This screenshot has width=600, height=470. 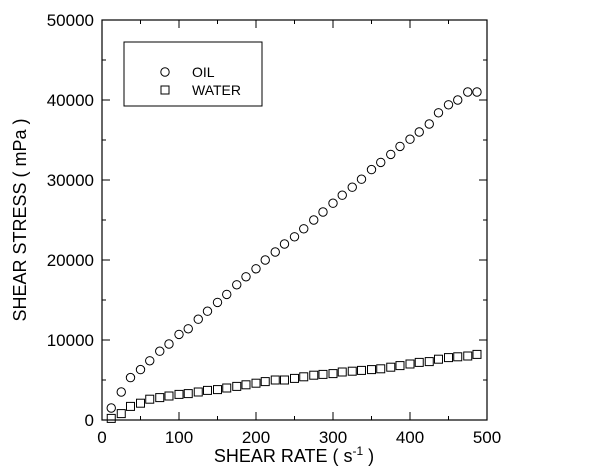 I want to click on legend-water-label: WATER, so click(x=216, y=90).